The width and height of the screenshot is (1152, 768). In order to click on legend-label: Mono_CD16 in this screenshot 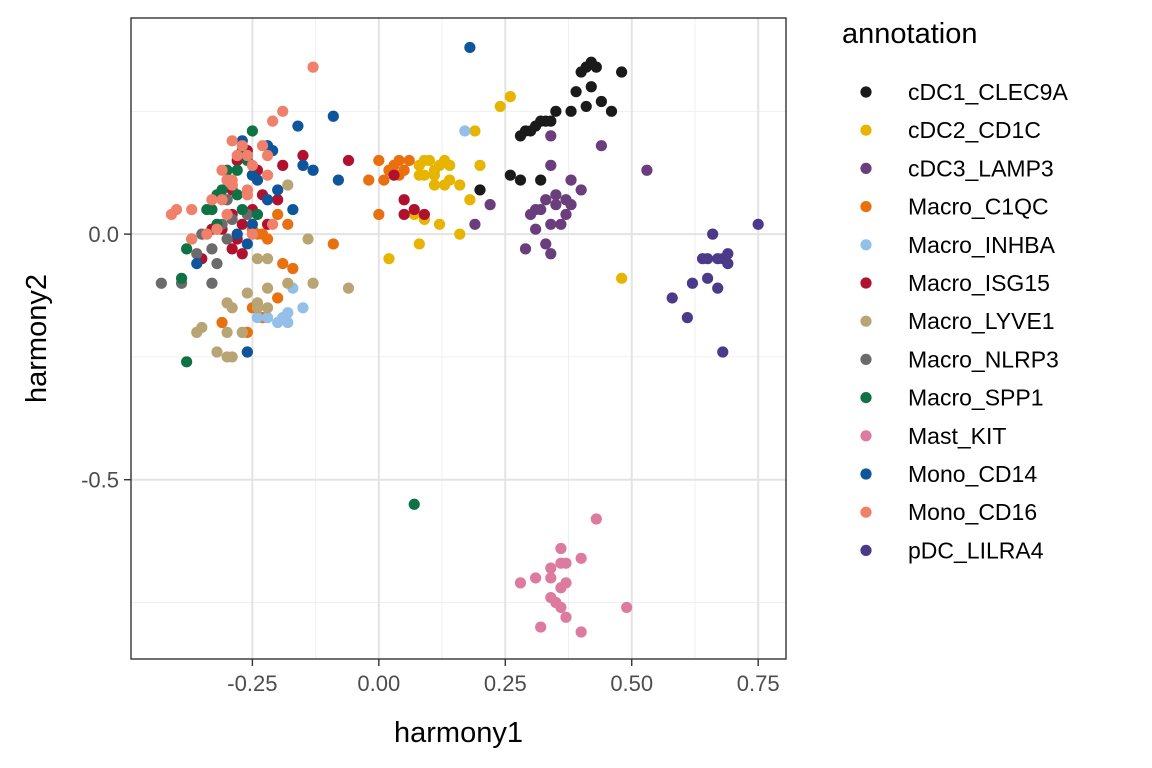, I will do `click(972, 512)`.